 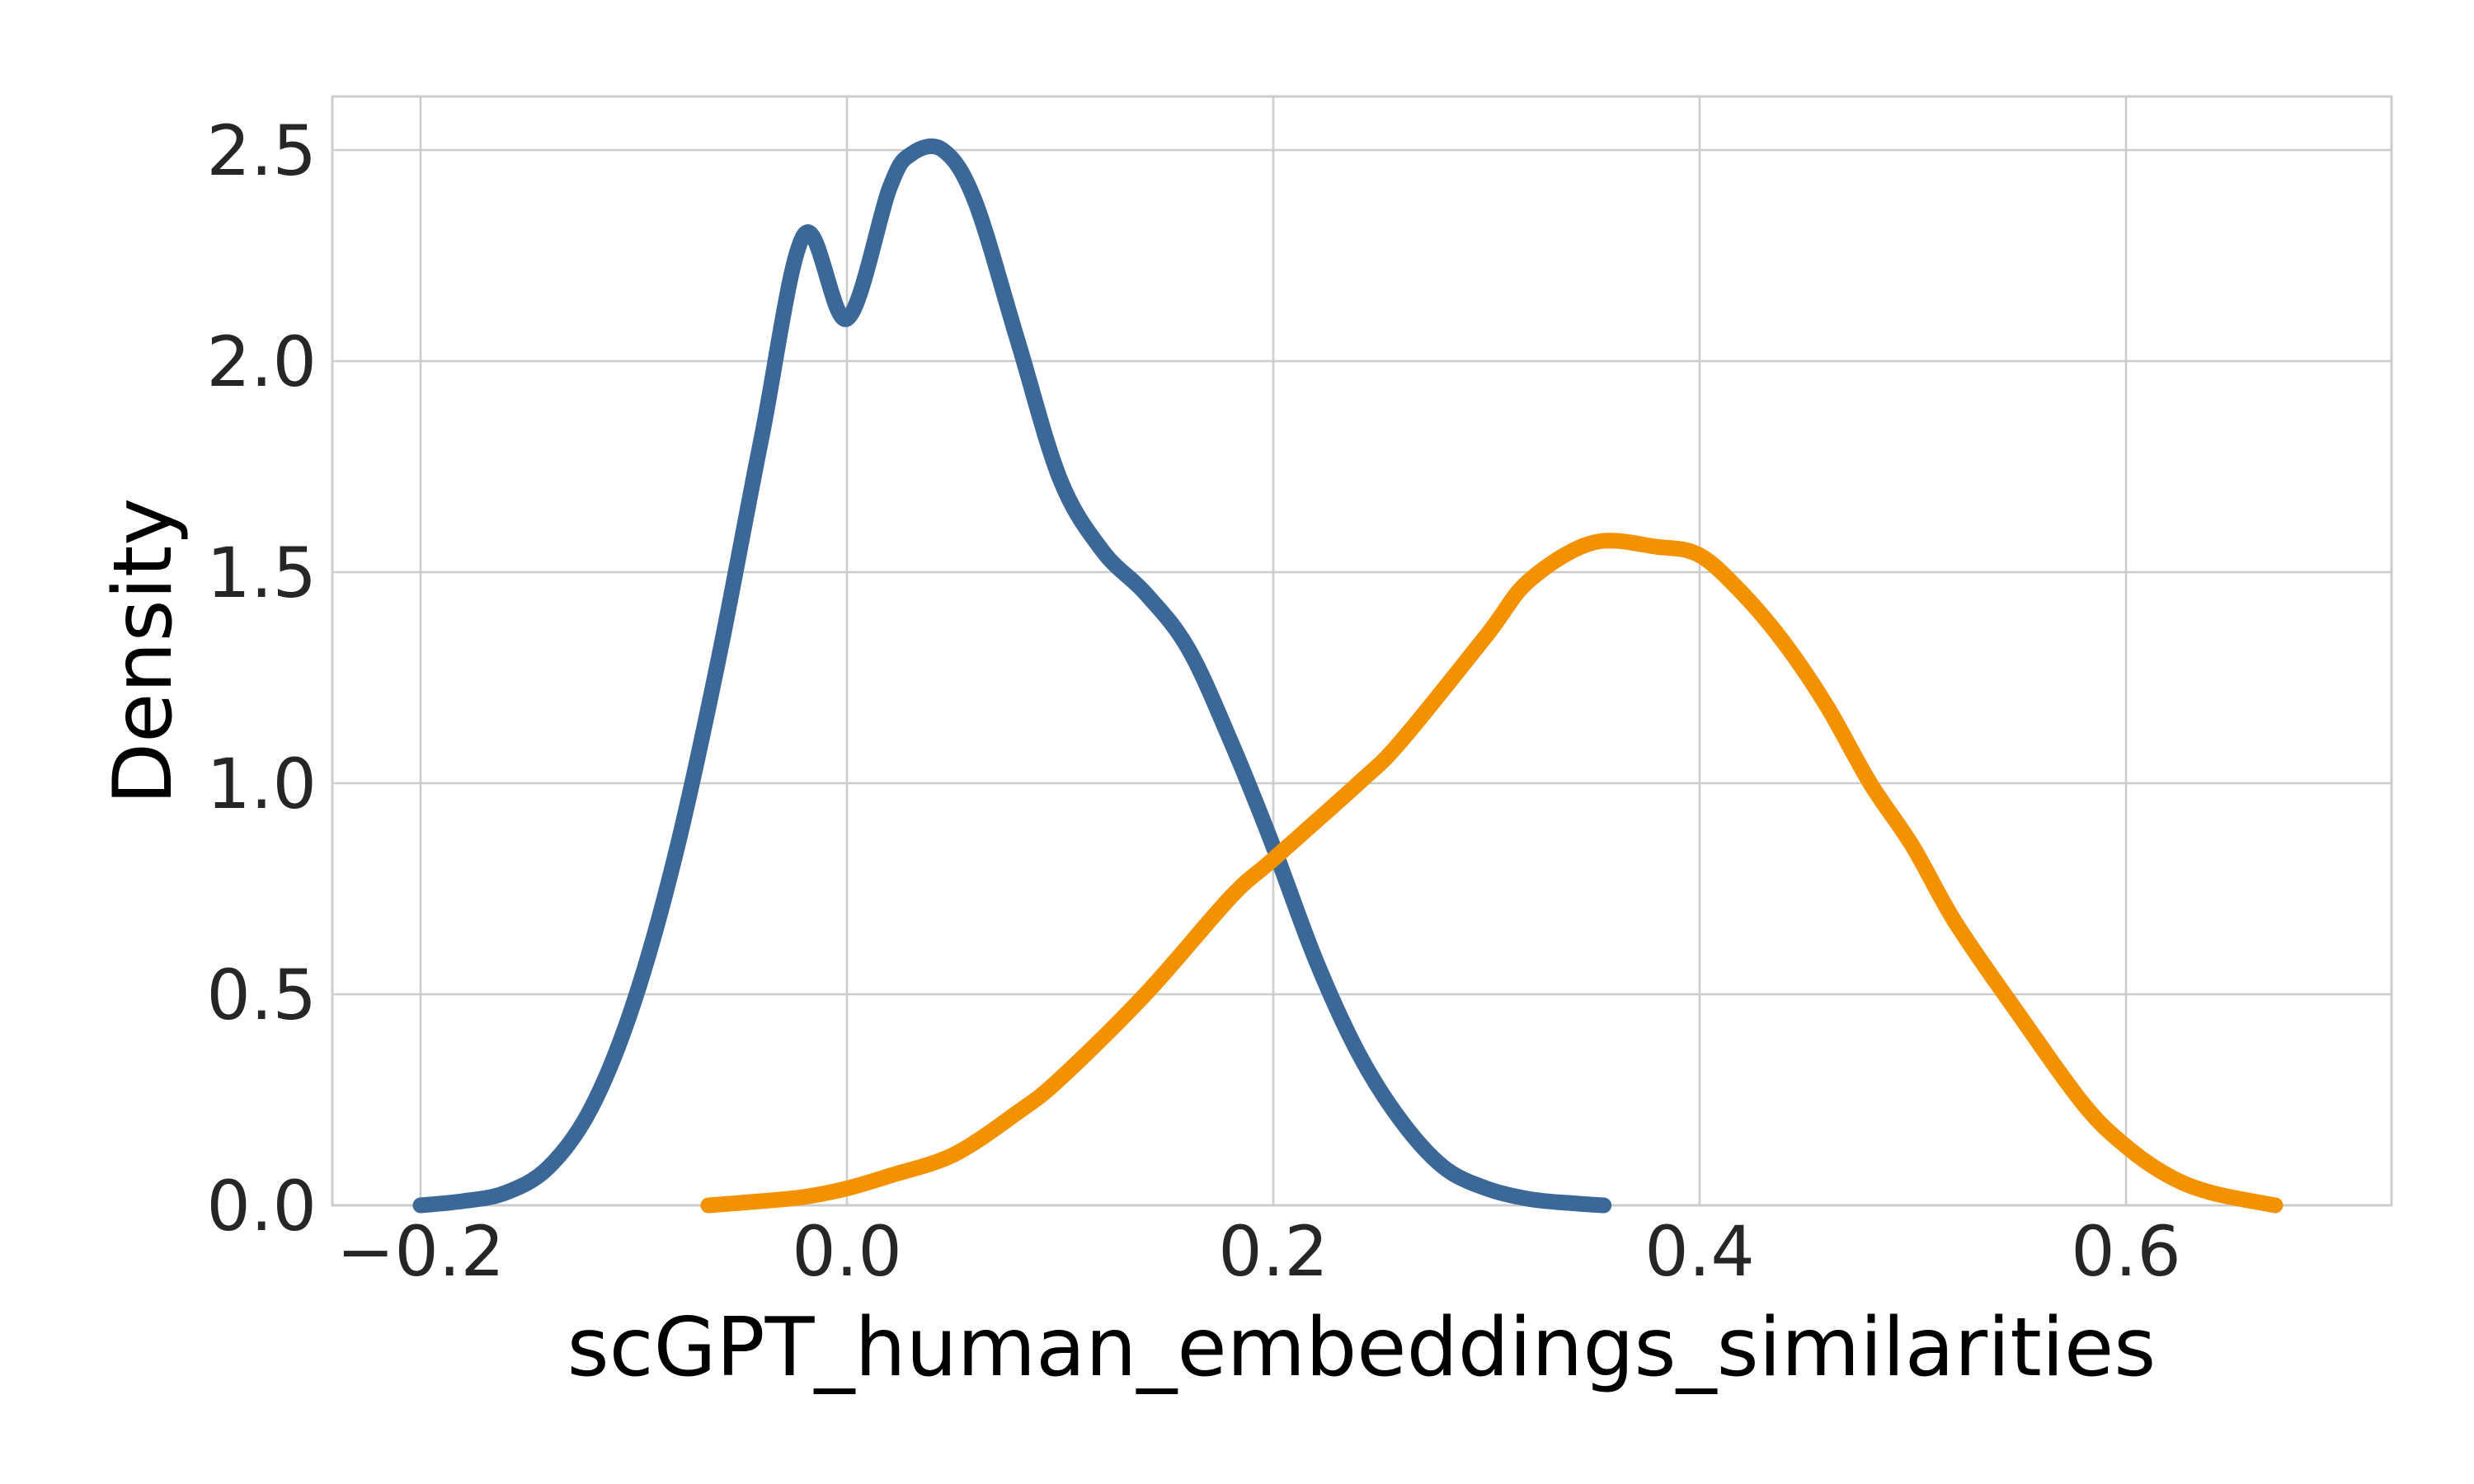 I want to click on y-axis-title: Density, so click(x=143, y=651).